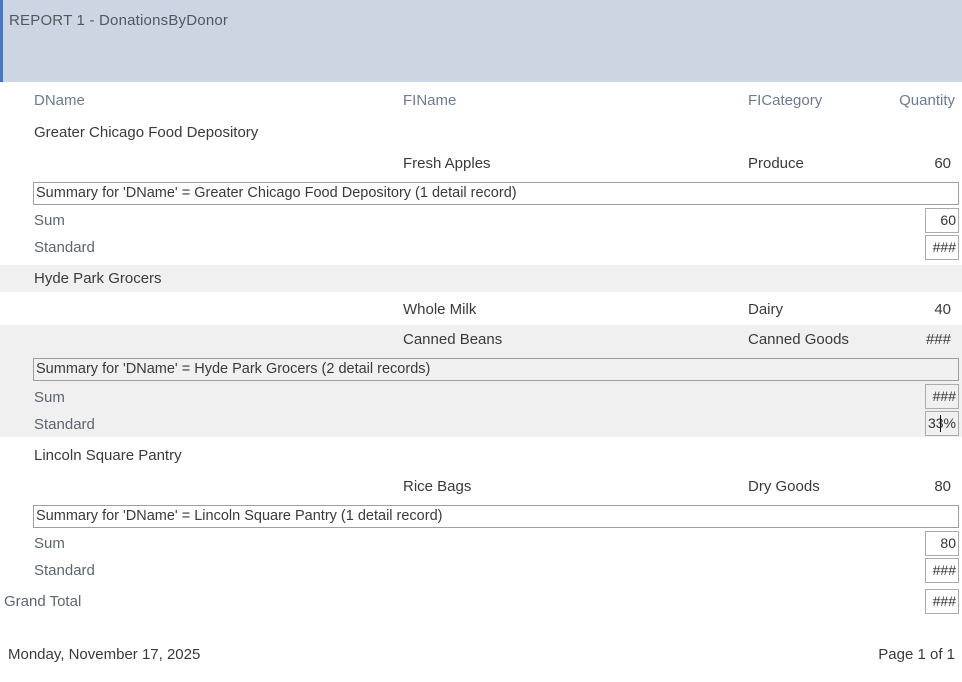  What do you see at coordinates (104, 654) in the screenshot?
I see `report-date: Monday, November 17, 2025` at bounding box center [104, 654].